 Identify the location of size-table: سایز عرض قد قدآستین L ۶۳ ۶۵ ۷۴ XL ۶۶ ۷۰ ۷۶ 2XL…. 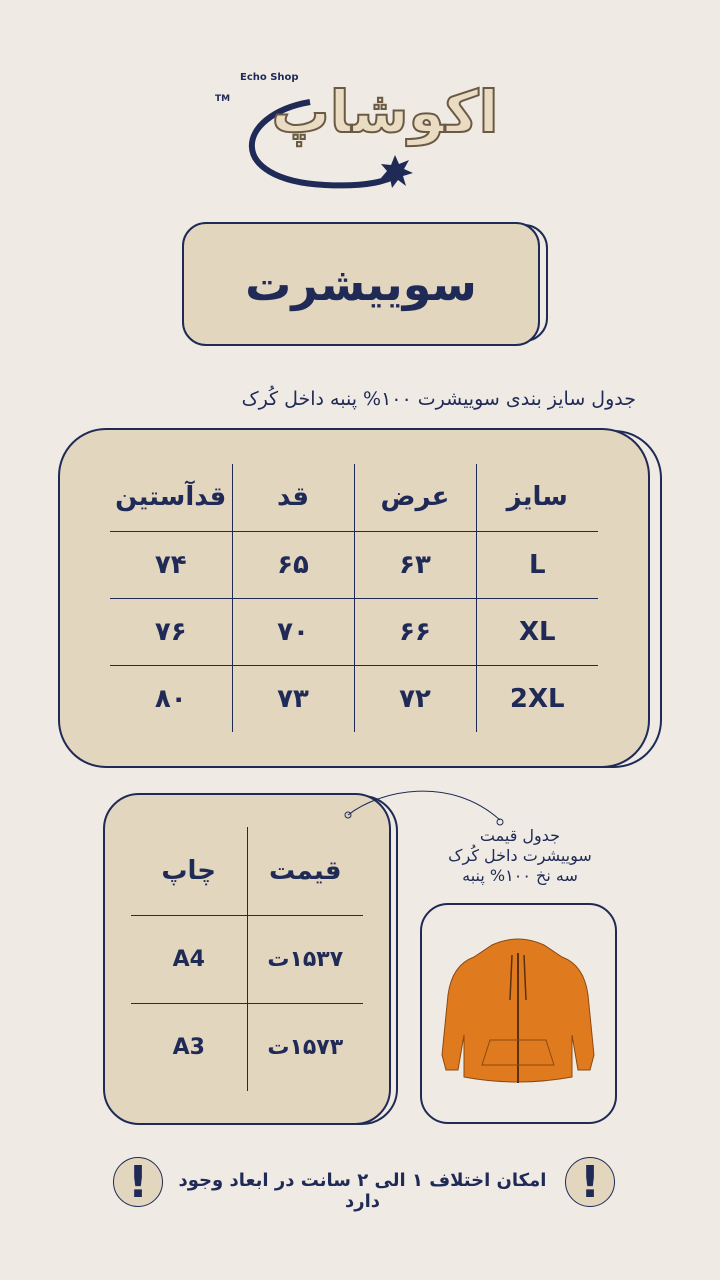
(354, 598).